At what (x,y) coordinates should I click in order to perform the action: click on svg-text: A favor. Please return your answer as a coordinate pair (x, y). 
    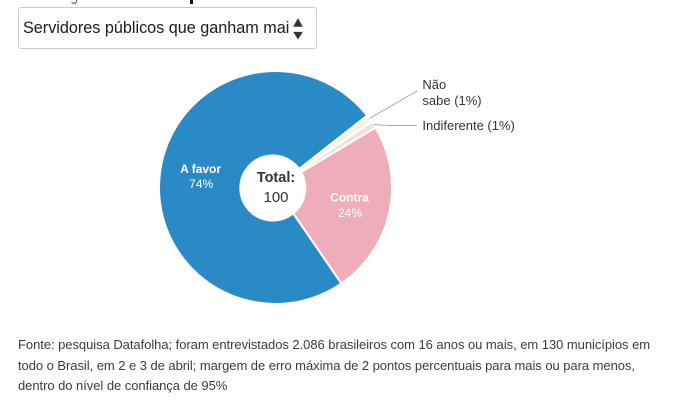
    Looking at the image, I should click on (200, 169).